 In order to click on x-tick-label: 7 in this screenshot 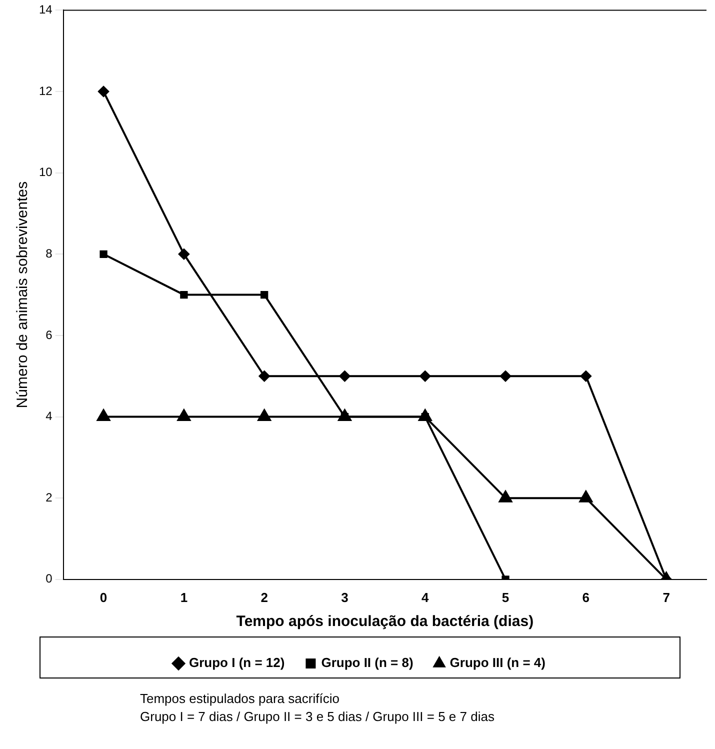, I will do `click(666, 597)`.